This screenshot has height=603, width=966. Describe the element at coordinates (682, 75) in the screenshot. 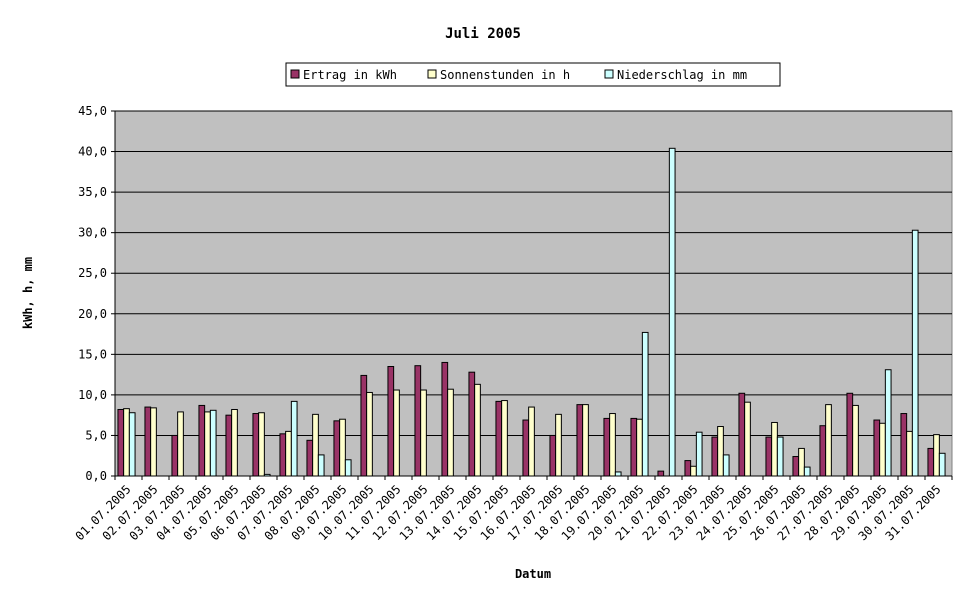

I see `legend-label-niederschlag: Niederschlag in mm` at that location.